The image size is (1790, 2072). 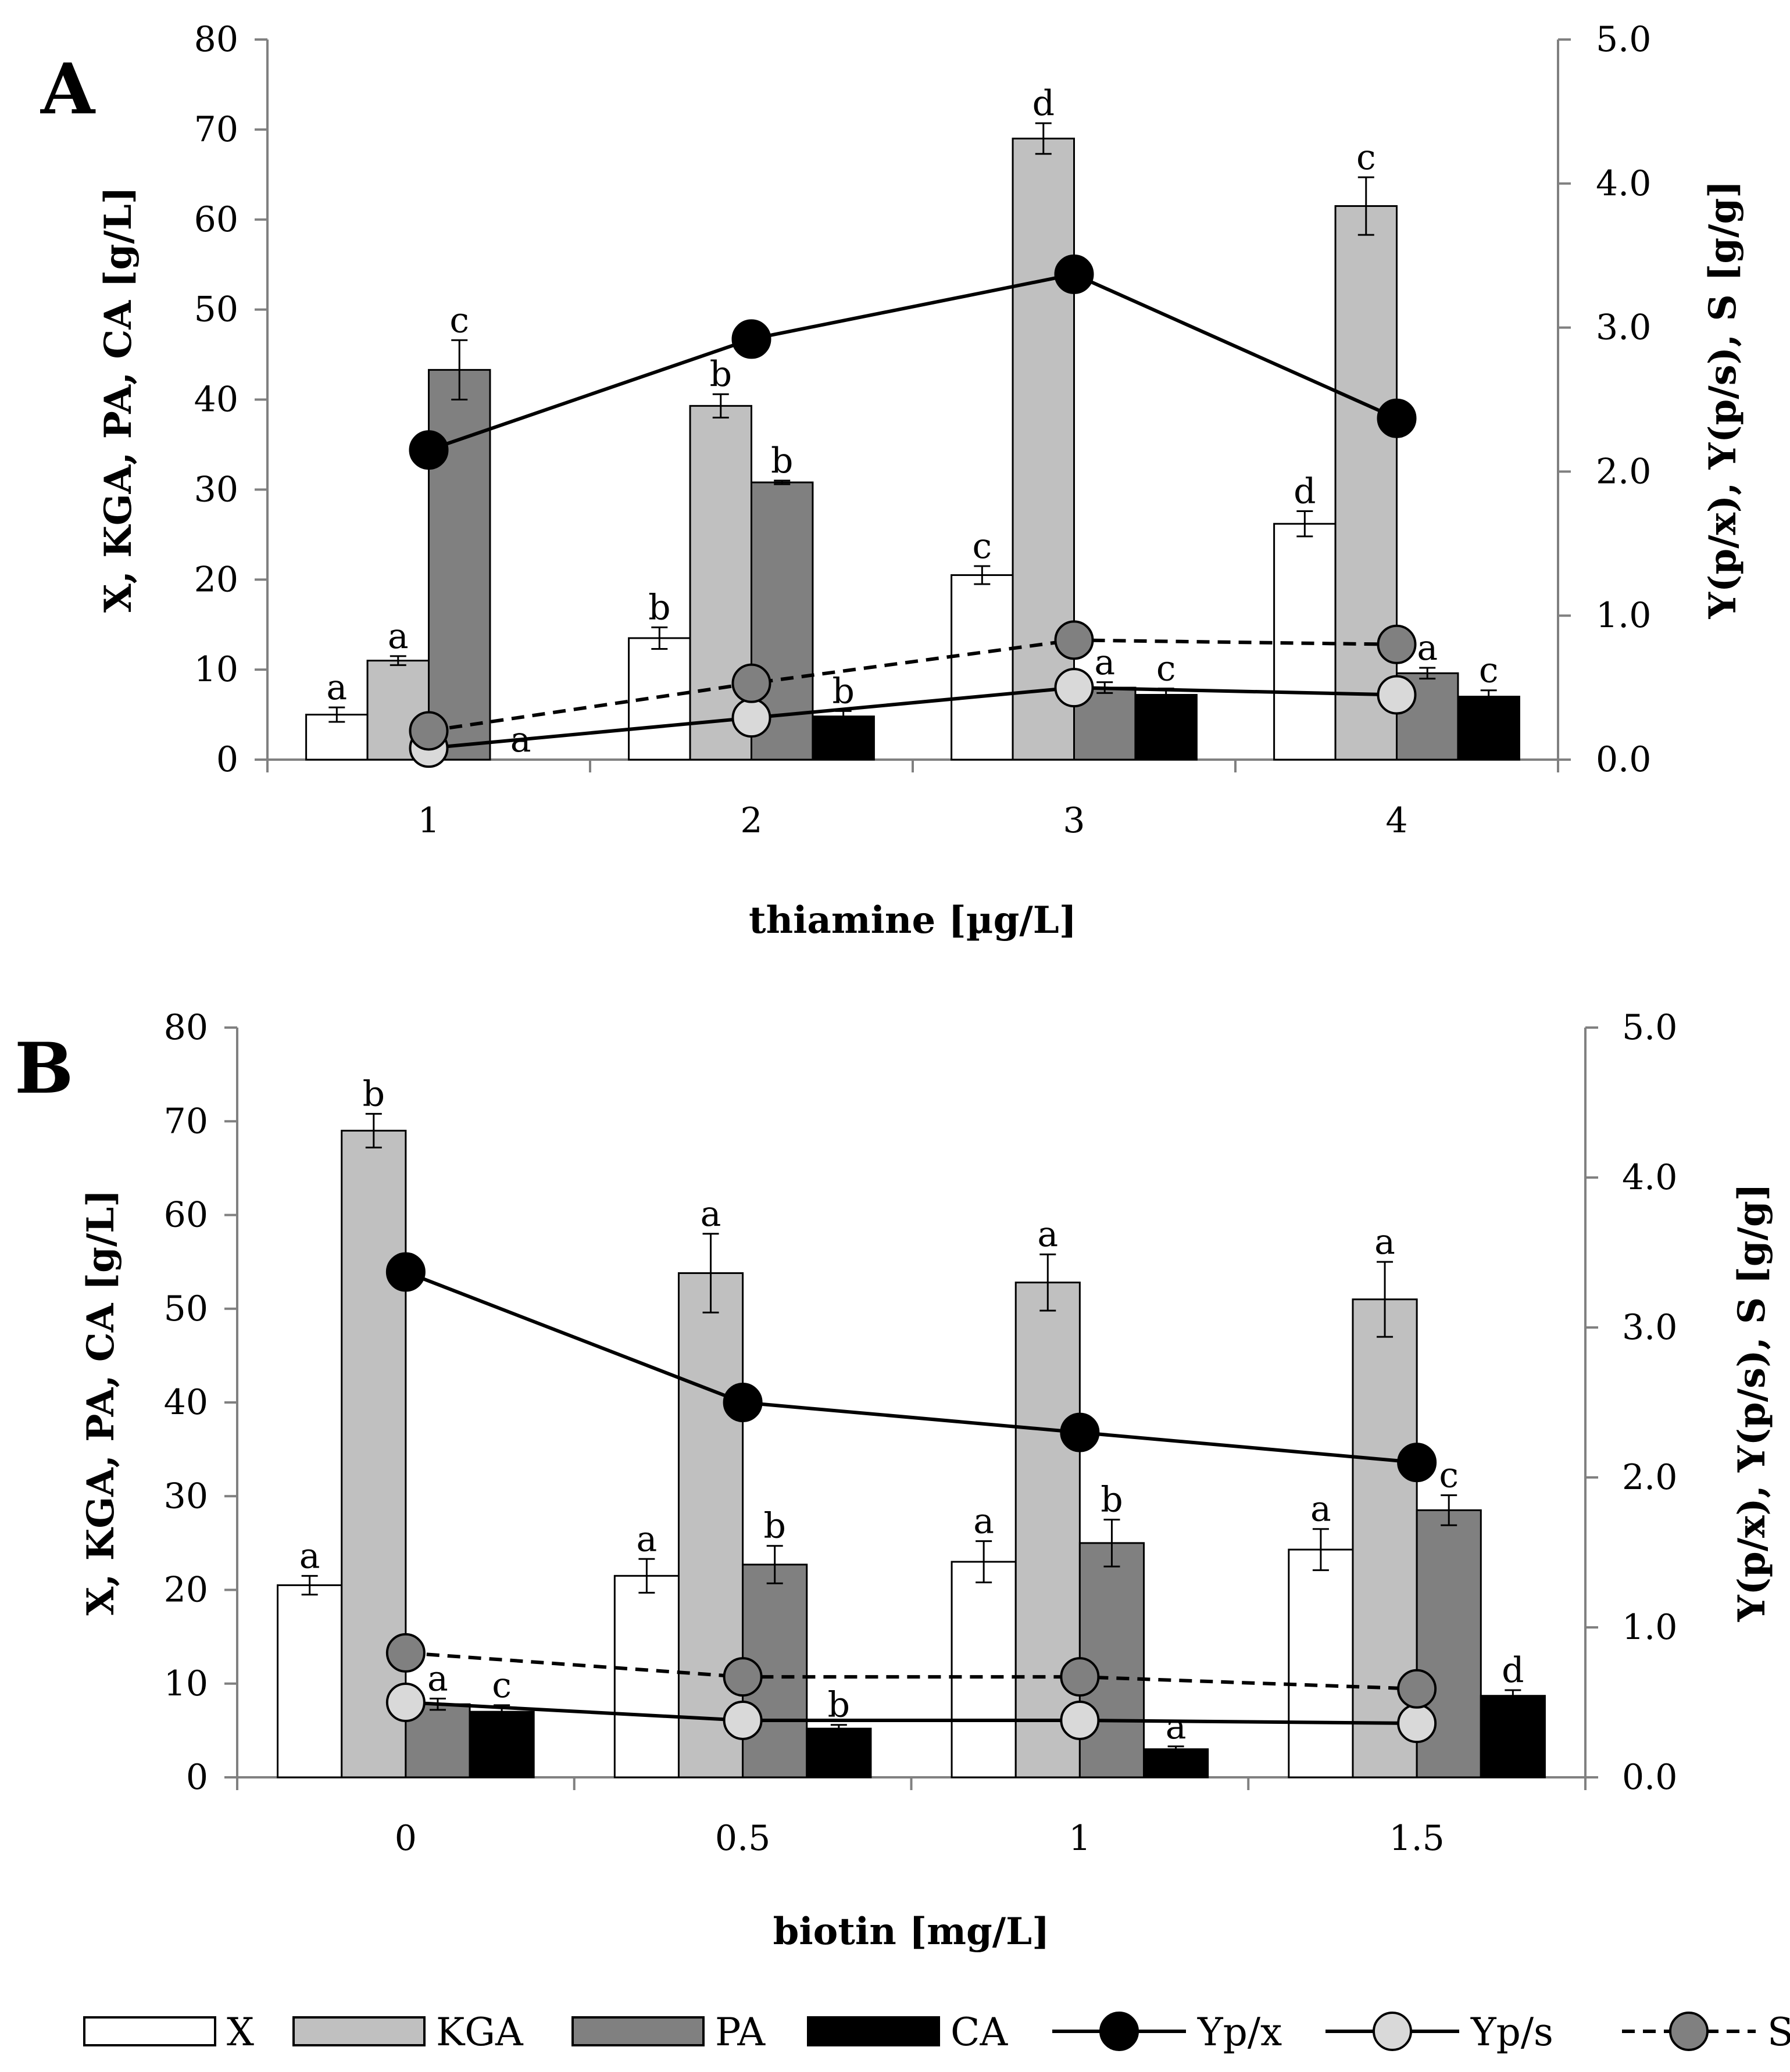 What do you see at coordinates (101, 1403) in the screenshot?
I see `panel-b-y-axis-title: X, KGA, PA, CA [g/L]` at bounding box center [101, 1403].